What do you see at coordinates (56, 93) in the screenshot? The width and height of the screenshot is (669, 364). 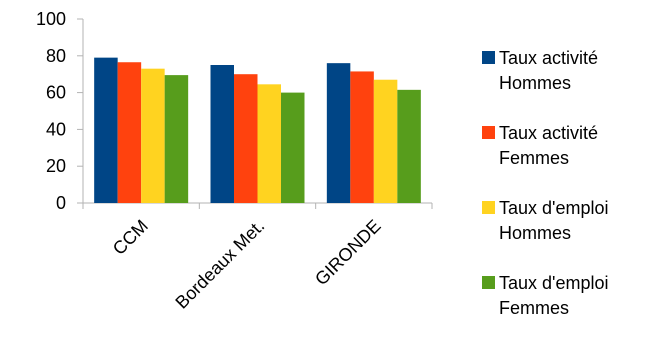 I see `y-tick-label: 60` at bounding box center [56, 93].